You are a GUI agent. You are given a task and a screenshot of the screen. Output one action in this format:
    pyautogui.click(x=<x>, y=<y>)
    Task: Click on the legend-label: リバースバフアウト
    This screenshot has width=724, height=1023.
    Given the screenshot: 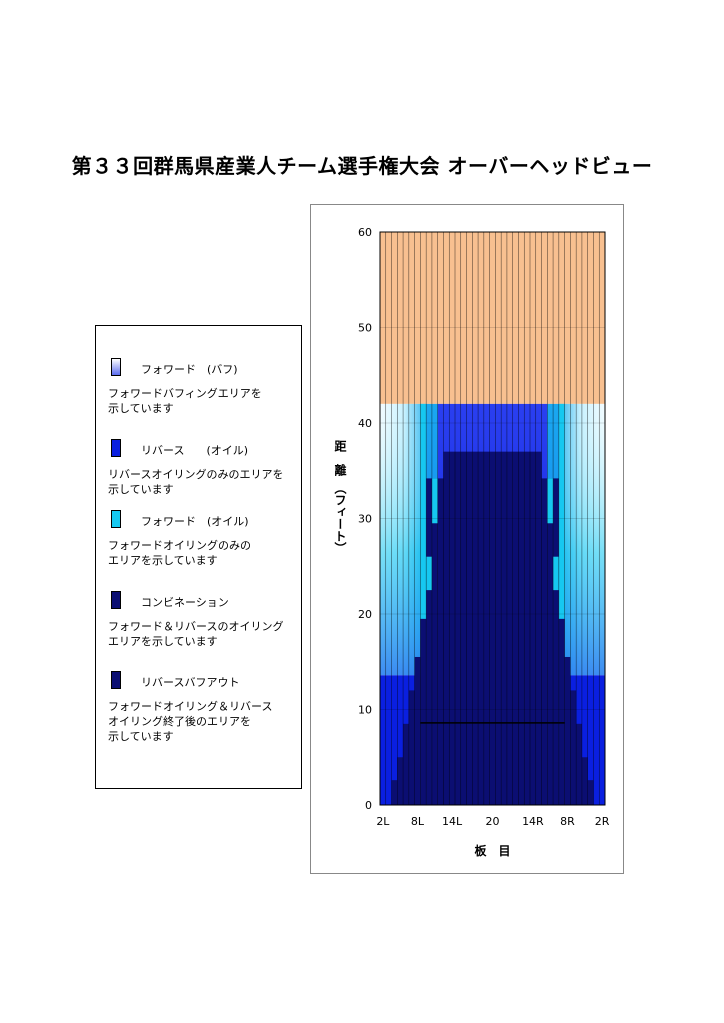 What is the action you would take?
    pyautogui.click(x=190, y=682)
    